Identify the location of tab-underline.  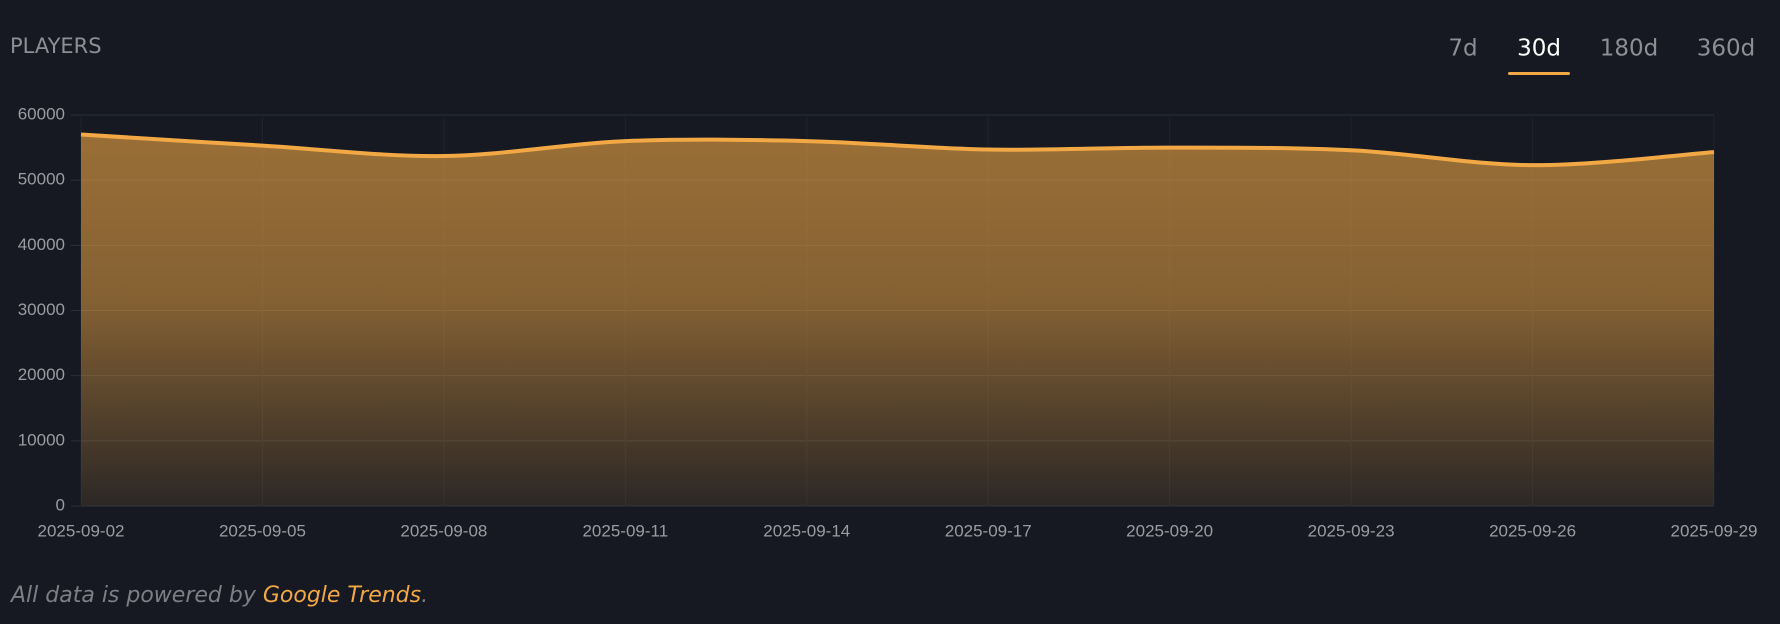
(1539, 73).